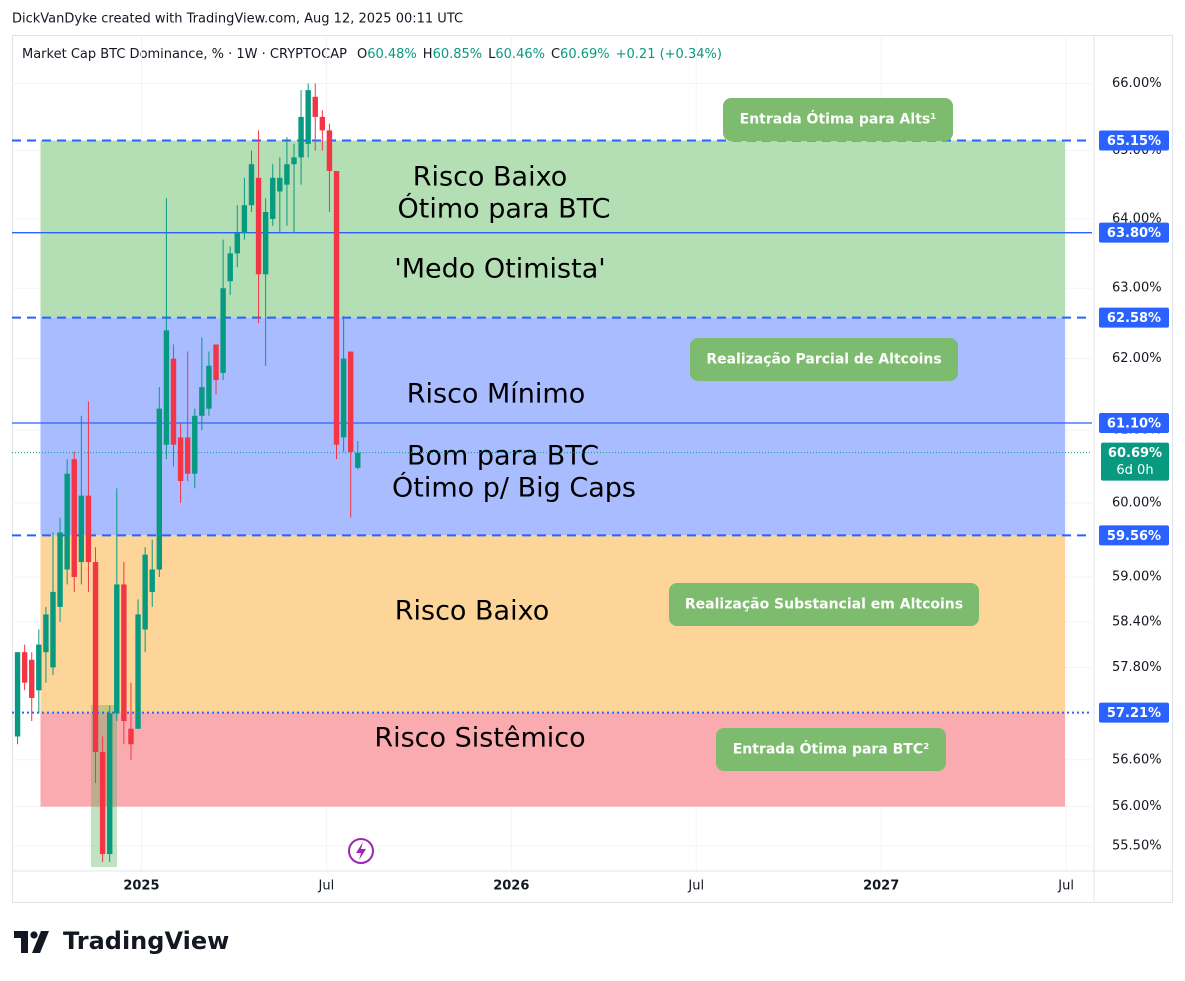 This screenshot has height=981, width=1185. What do you see at coordinates (499, 269) in the screenshot?
I see `zone-label: 'Medo Otimista'` at bounding box center [499, 269].